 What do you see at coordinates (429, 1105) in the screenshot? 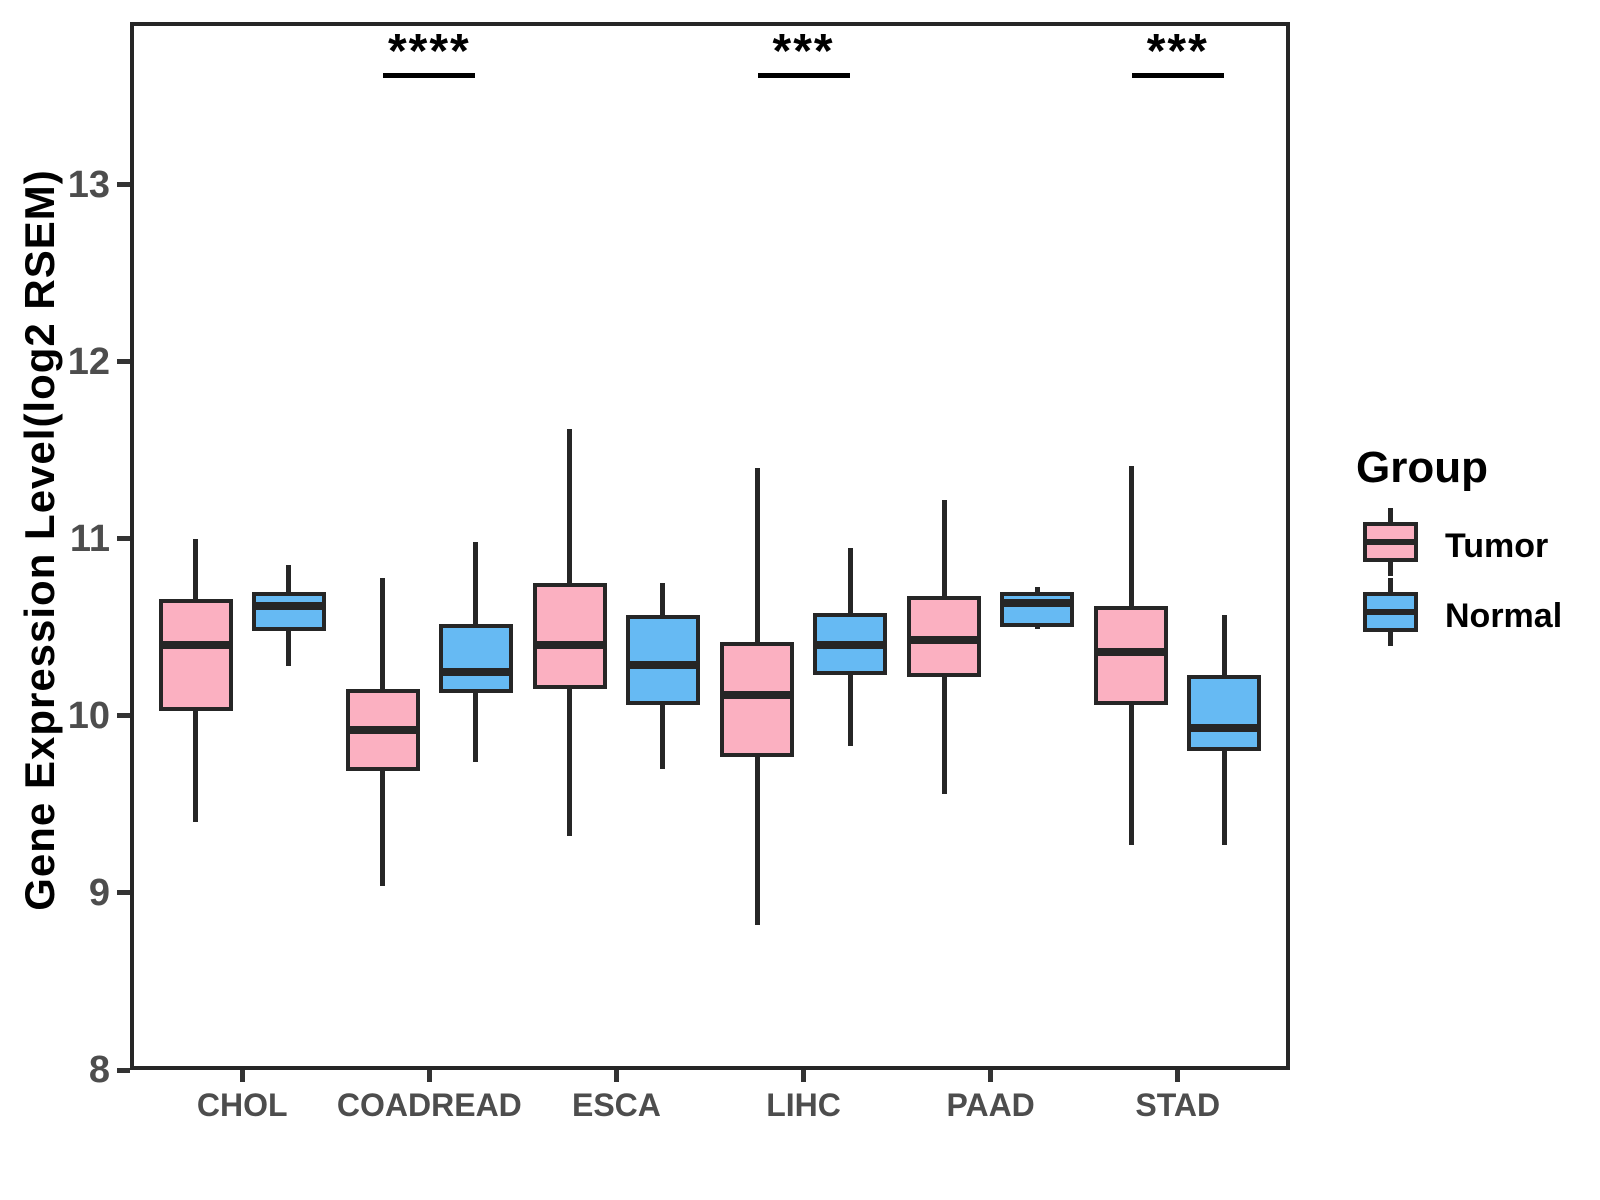
I see `x-tick-label-coadread: COADREAD` at bounding box center [429, 1105].